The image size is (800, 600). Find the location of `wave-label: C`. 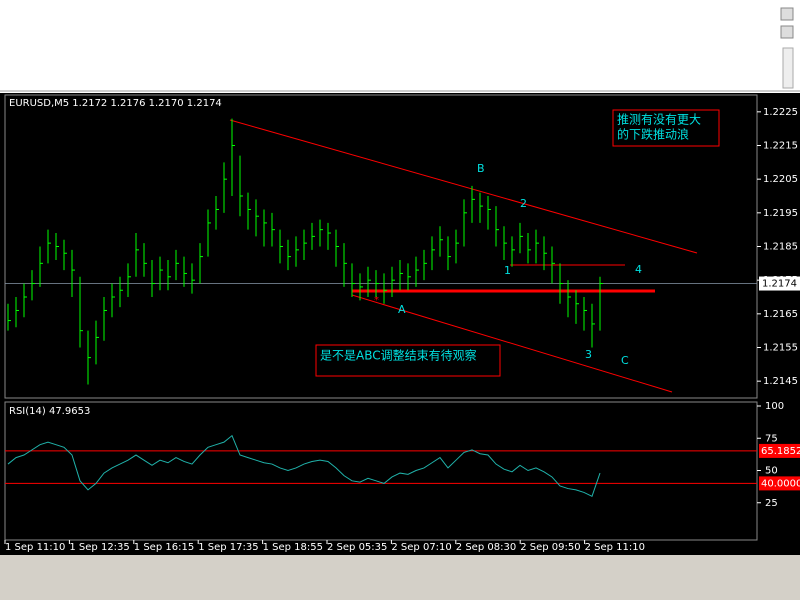

wave-label: C is located at coordinates (625, 360).